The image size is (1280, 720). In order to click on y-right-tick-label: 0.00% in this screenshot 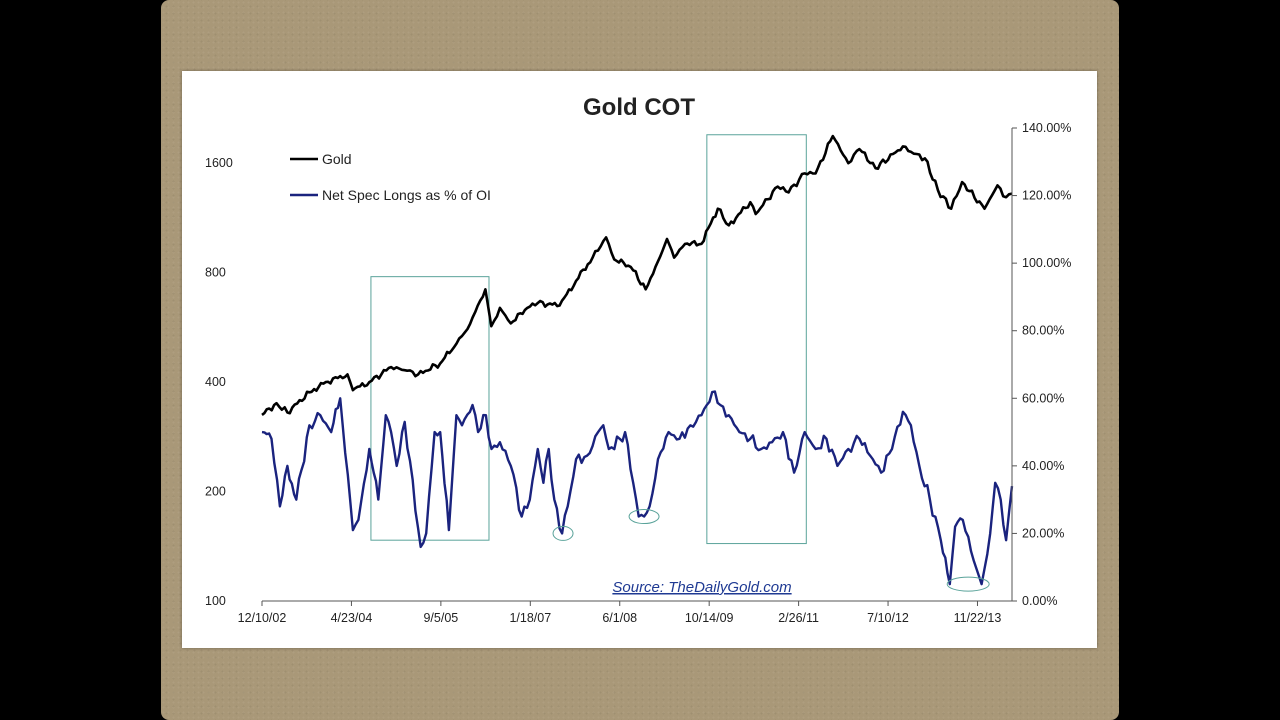, I will do `click(1039, 601)`.